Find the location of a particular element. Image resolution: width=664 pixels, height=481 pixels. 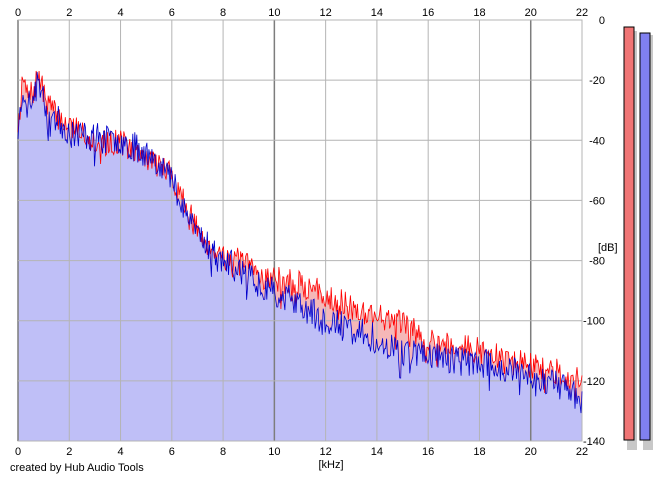

x-tick-top-16: 16 is located at coordinates (428, 13).